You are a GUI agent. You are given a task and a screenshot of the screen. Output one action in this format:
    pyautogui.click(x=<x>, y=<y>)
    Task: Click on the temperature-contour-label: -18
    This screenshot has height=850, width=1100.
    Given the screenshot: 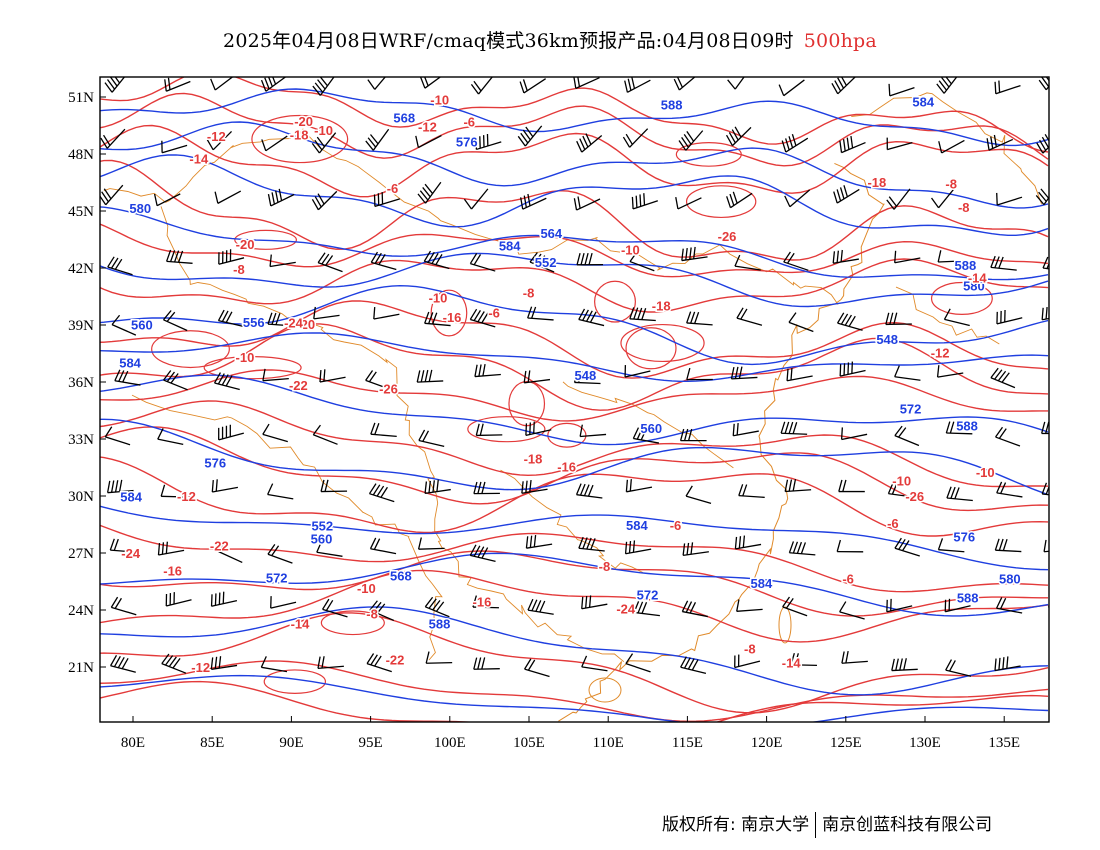 What is the action you would take?
    pyautogui.click(x=876, y=182)
    